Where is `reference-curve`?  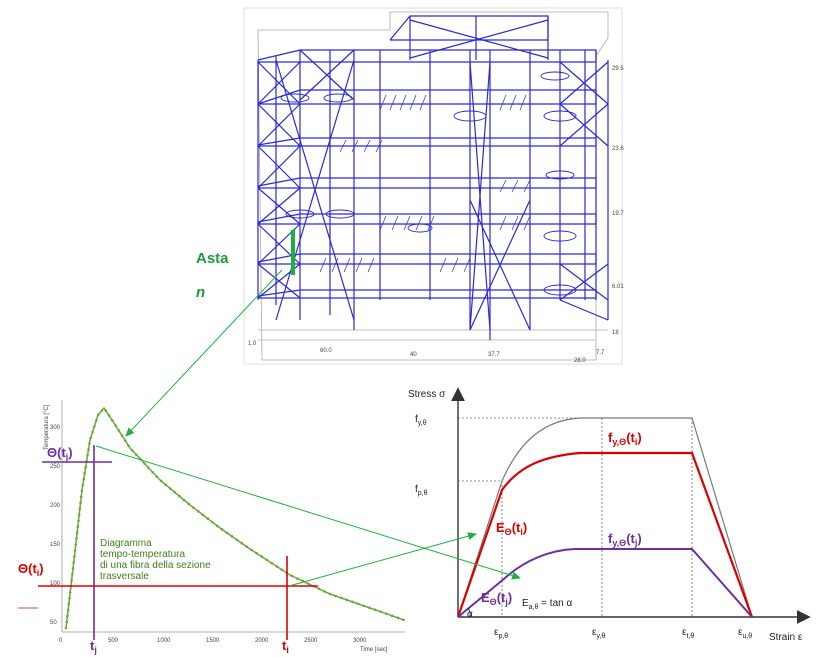 reference-curve is located at coordinates (605, 517).